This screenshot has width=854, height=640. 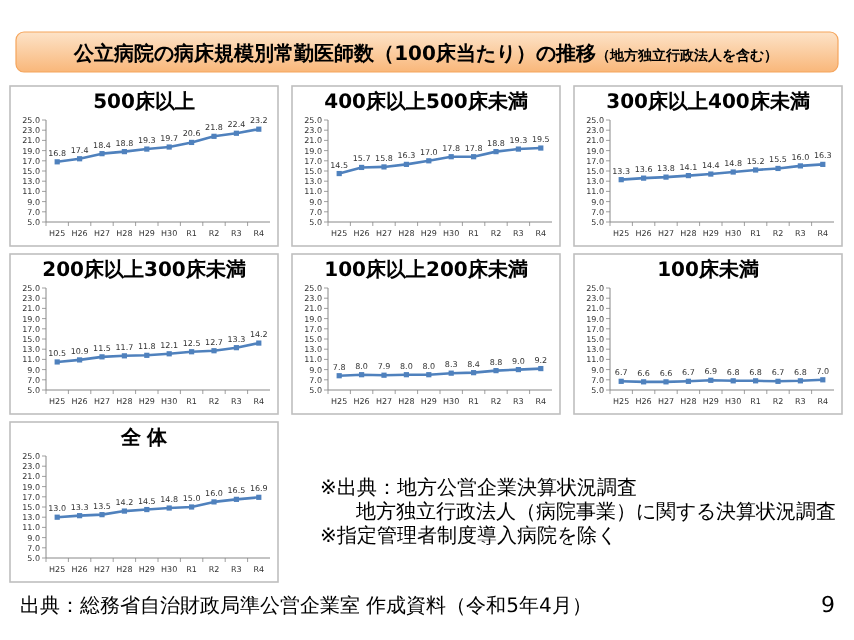 I want to click on chart-title: 100床未満, so click(x=708, y=270).